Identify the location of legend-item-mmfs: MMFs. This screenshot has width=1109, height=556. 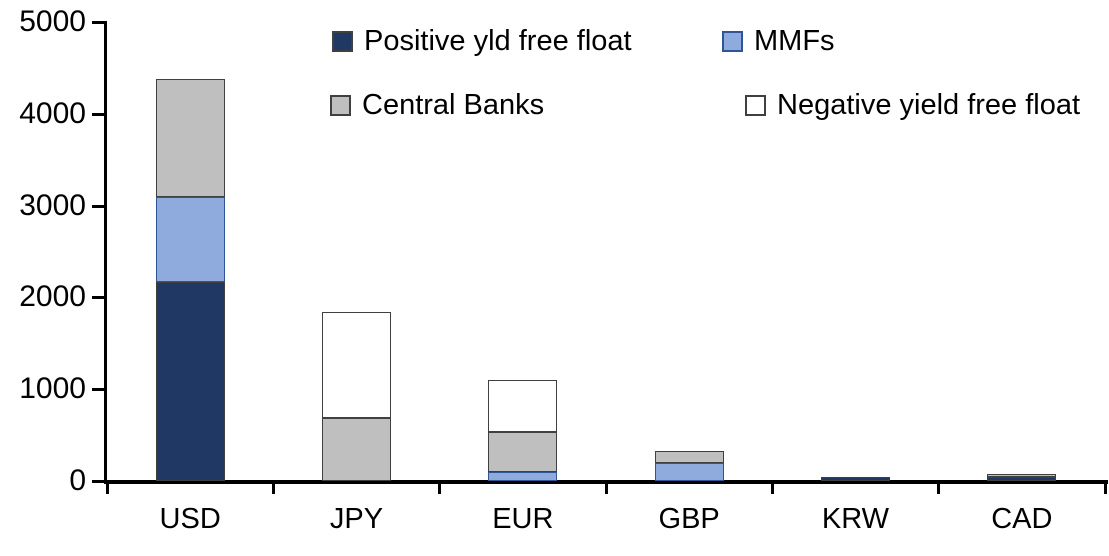
(778, 41).